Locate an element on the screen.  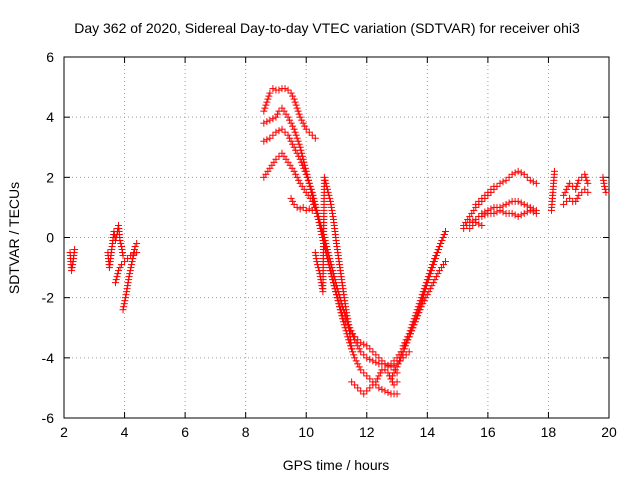
x-tick-label: 16 is located at coordinates (488, 432).